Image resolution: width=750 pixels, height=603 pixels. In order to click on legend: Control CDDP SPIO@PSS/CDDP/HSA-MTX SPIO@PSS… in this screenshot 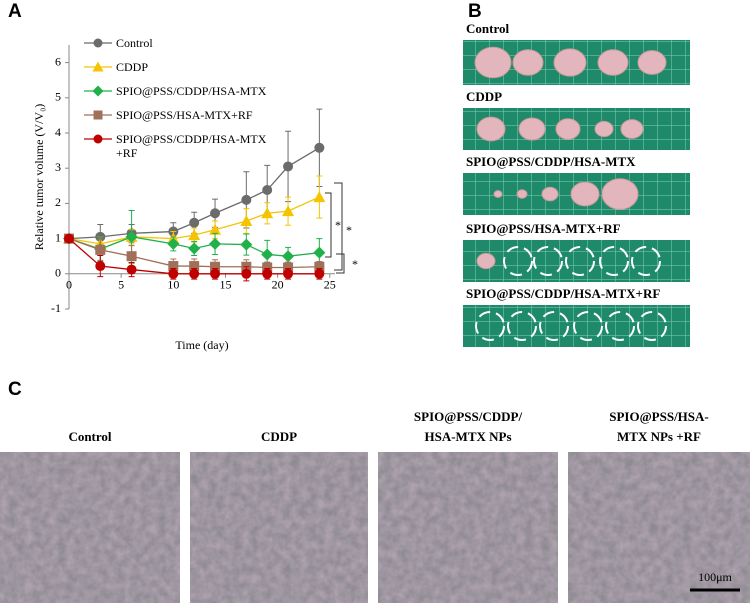, I will do `click(182, 103)`.